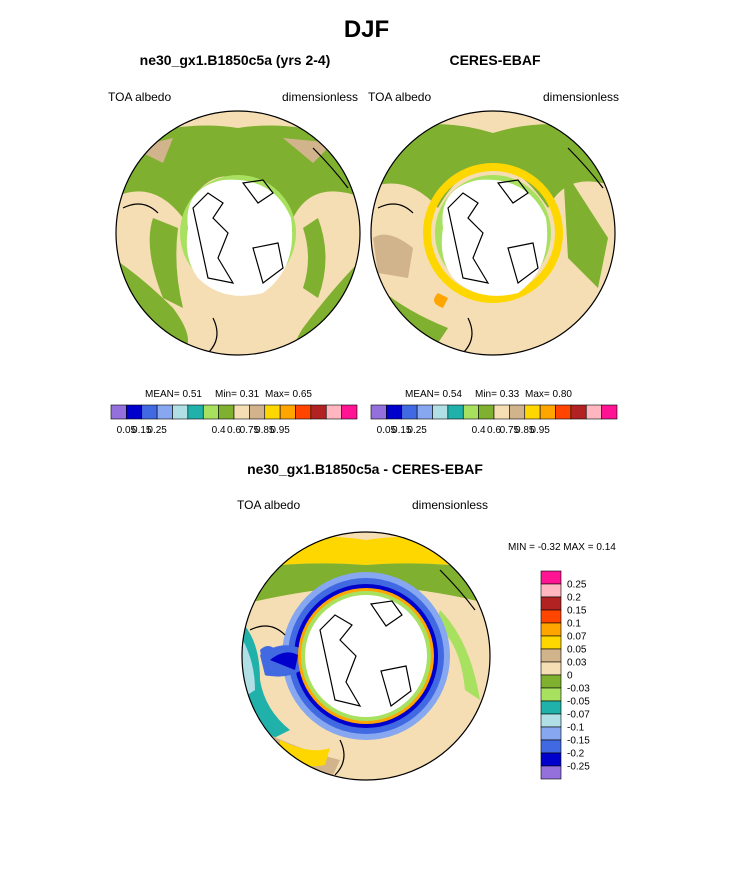 The width and height of the screenshot is (733, 882). Describe the element at coordinates (387, 430) in the screenshot. I see `panel-2-colorbar-tick-label: 0.05` at that location.